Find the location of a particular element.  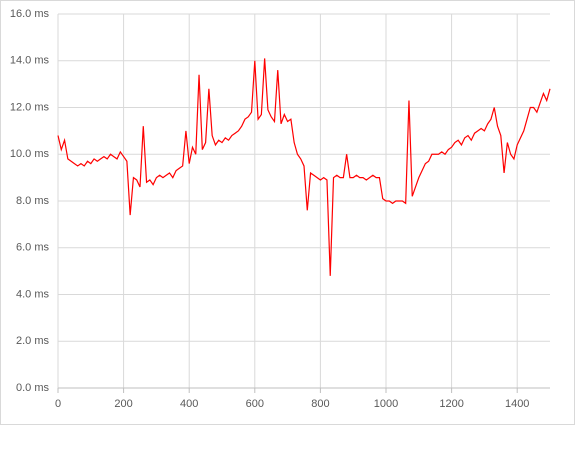

x-tick-label: 400 is located at coordinates (189, 404).